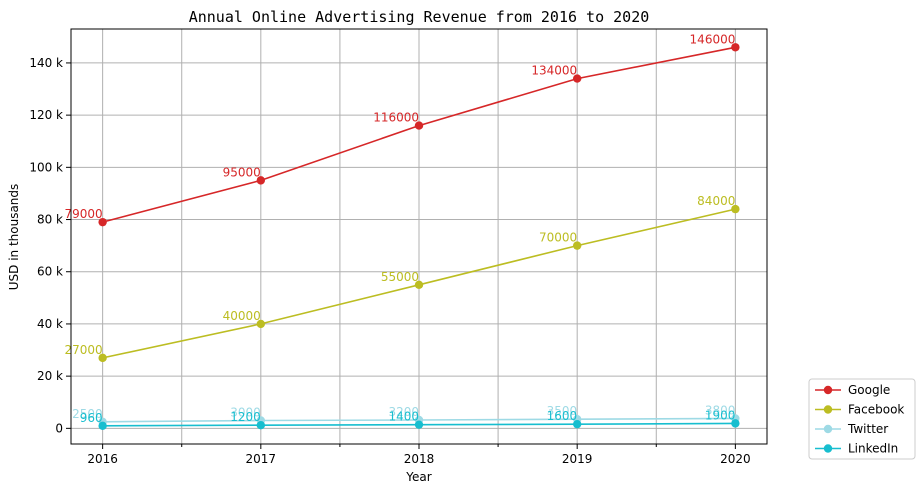  What do you see at coordinates (876, 410) in the screenshot?
I see `legend-label-facebook: Facebook` at bounding box center [876, 410].